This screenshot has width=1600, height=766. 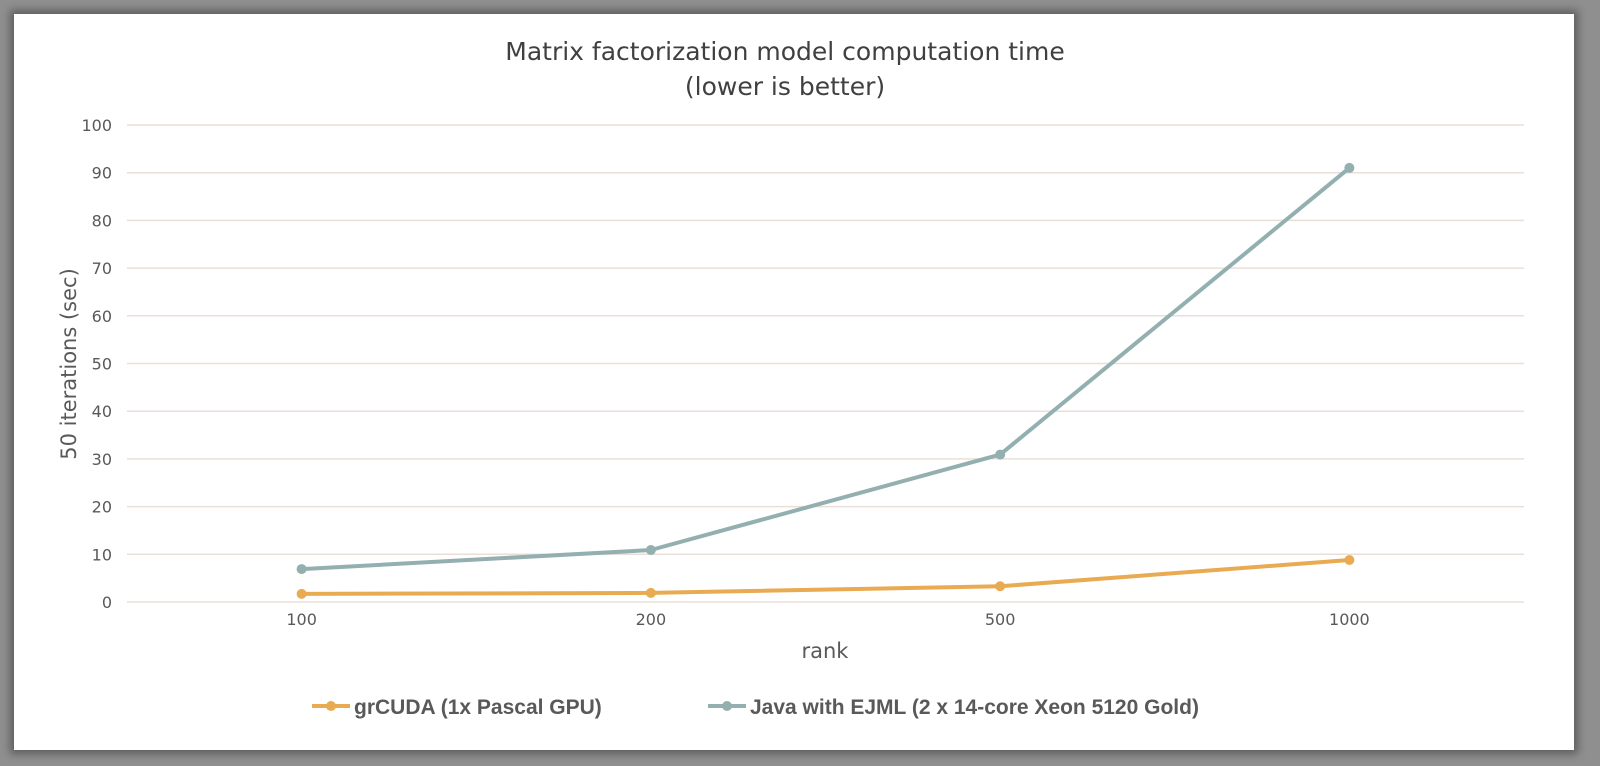 I want to click on x-axis-label: rank, so click(x=826, y=651).